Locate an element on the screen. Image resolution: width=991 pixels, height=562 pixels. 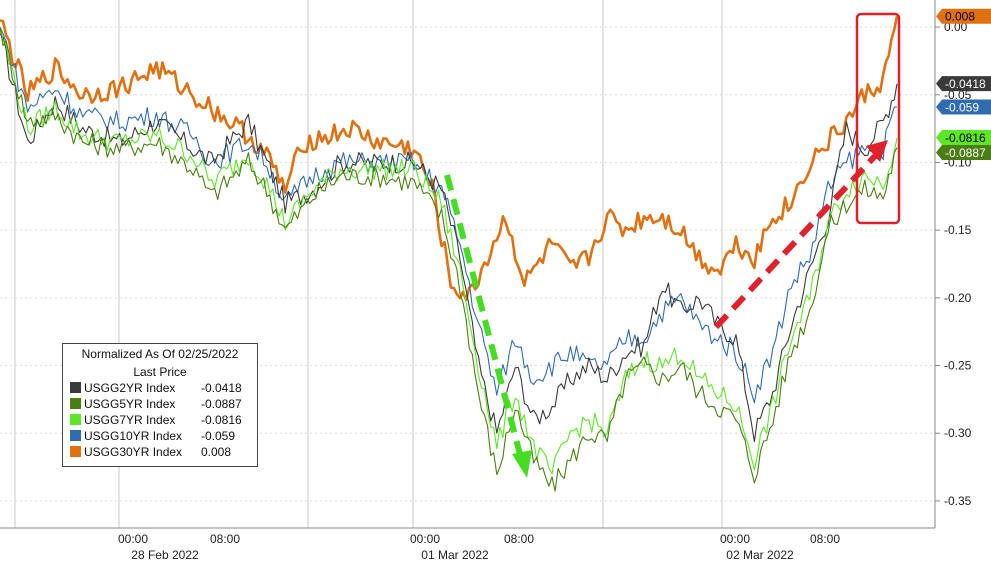
legend-series-value: -0.059 is located at coordinates (218, 436).